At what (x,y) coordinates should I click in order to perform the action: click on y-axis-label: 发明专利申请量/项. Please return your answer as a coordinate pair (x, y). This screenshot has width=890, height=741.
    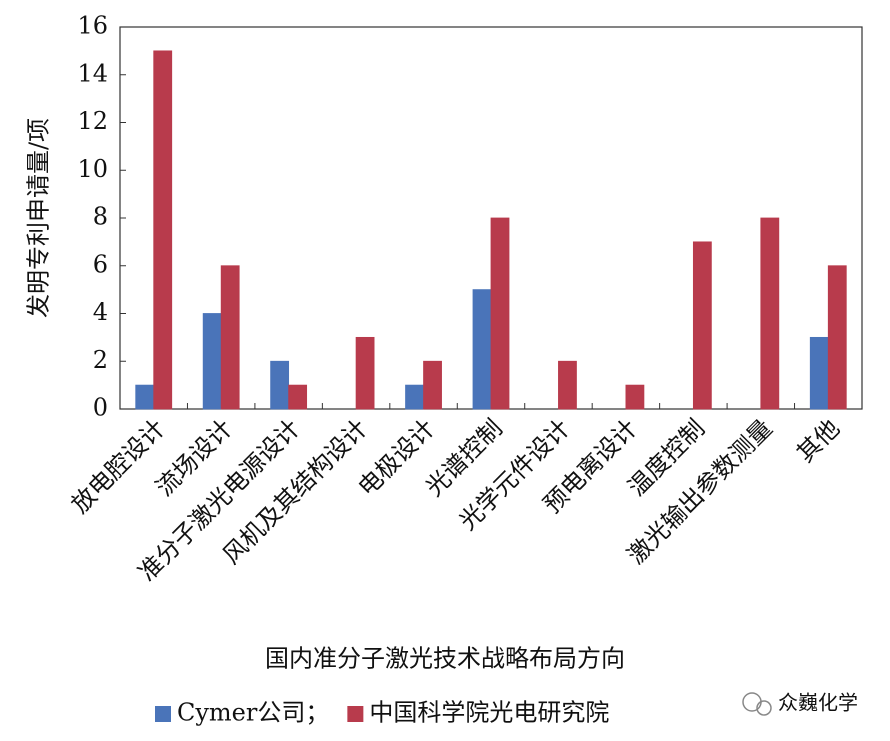
    Looking at the image, I should click on (39, 218).